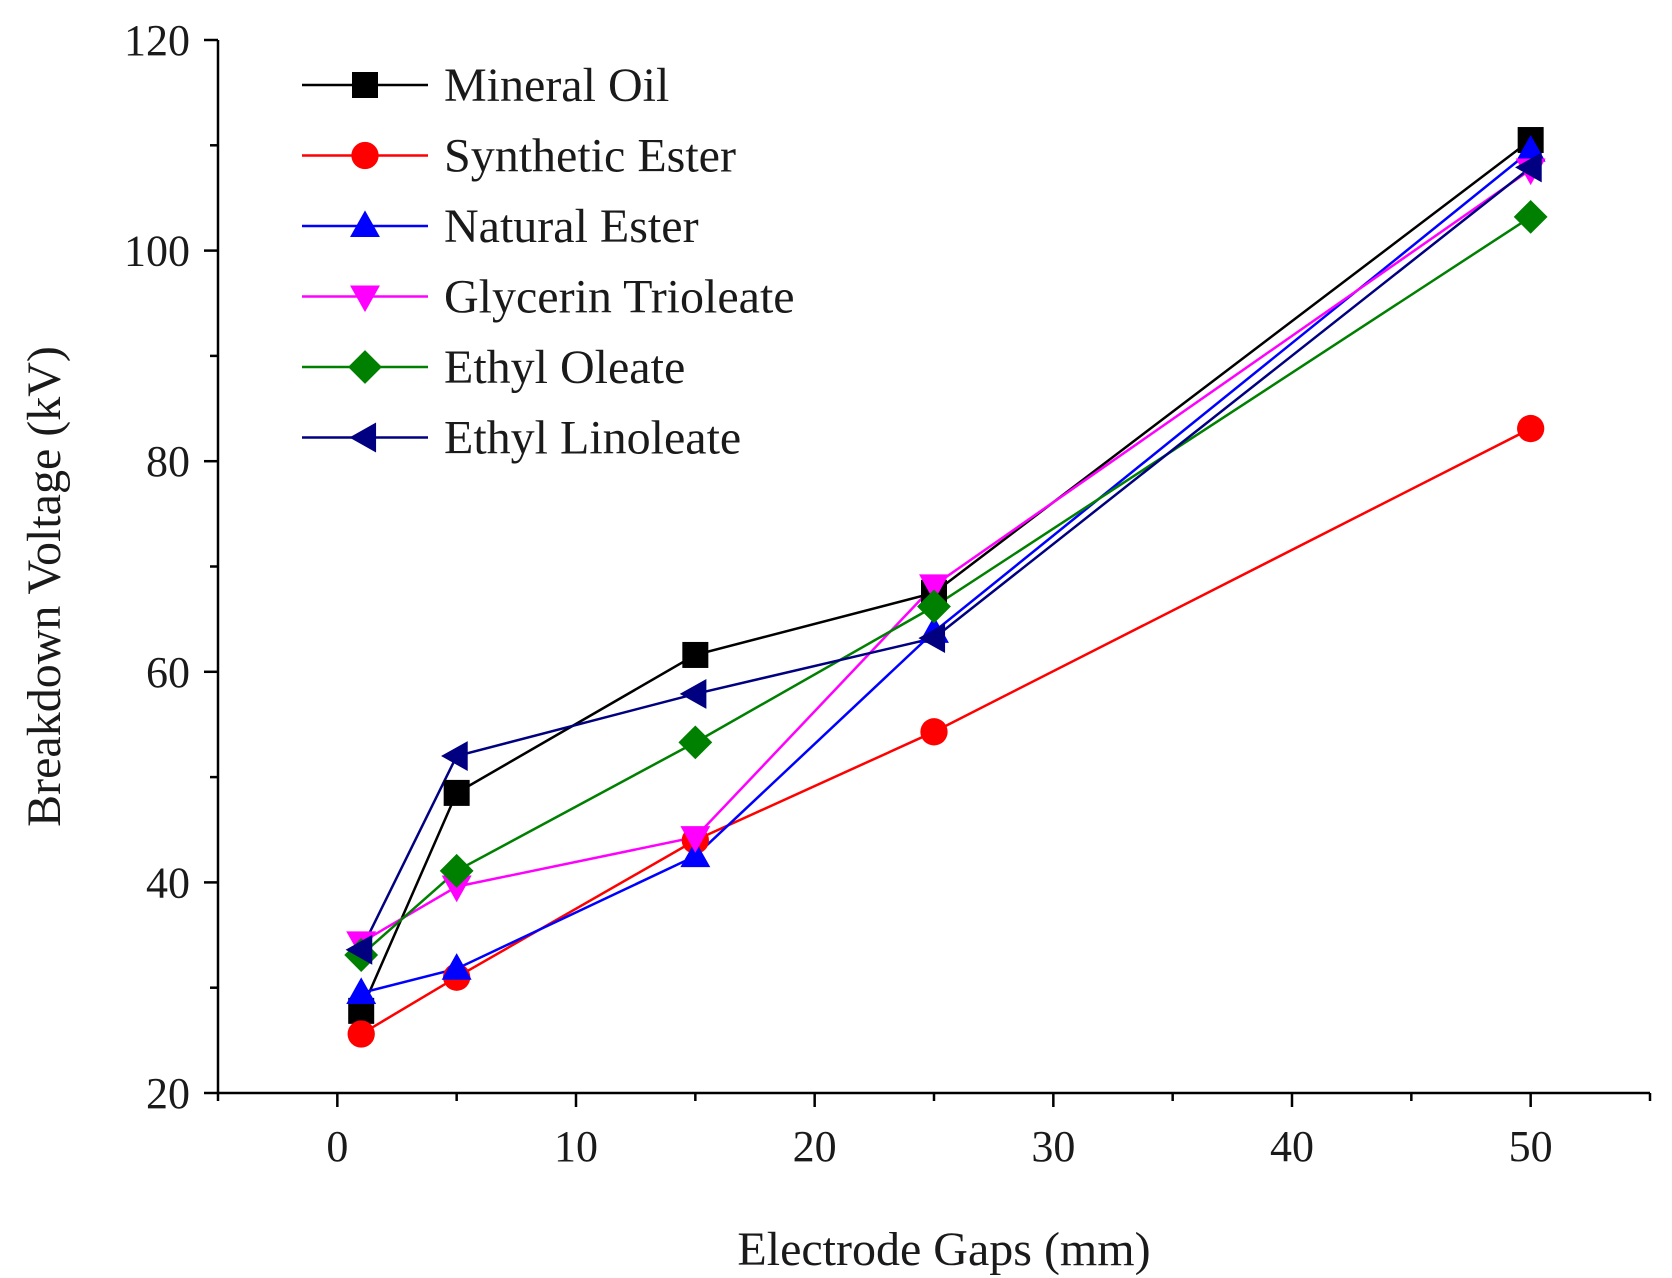 The width and height of the screenshot is (1672, 1278). I want to click on legend-marker-glycerin-trioleate, so click(365, 299).